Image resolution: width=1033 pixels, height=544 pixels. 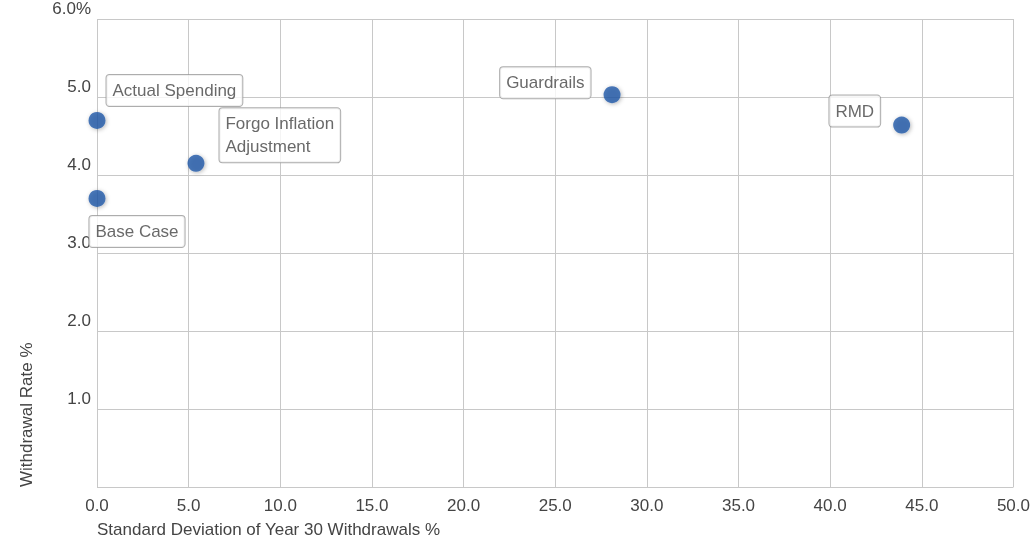 What do you see at coordinates (71, 9) in the screenshot?
I see `y-tick-label: 6.0%` at bounding box center [71, 9].